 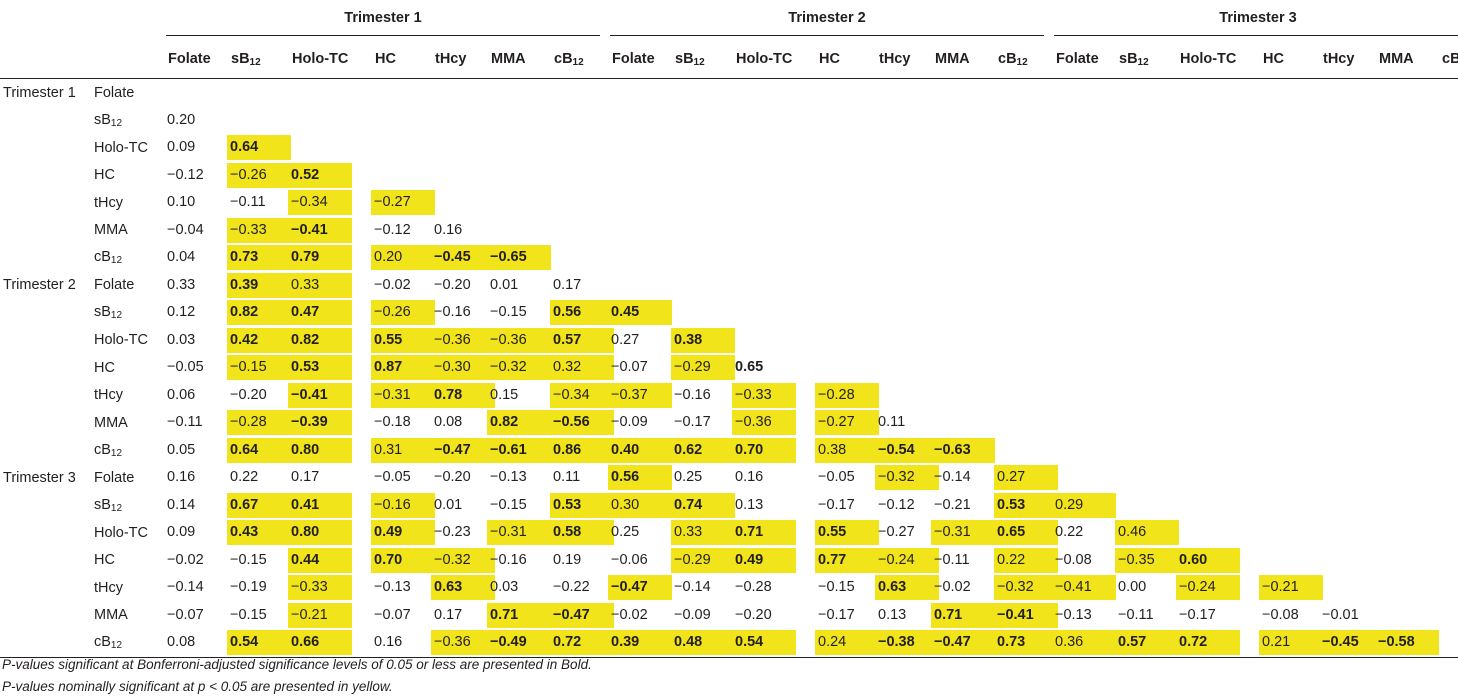 I want to click on correlation-cell: −0.49, so click(x=518, y=643).